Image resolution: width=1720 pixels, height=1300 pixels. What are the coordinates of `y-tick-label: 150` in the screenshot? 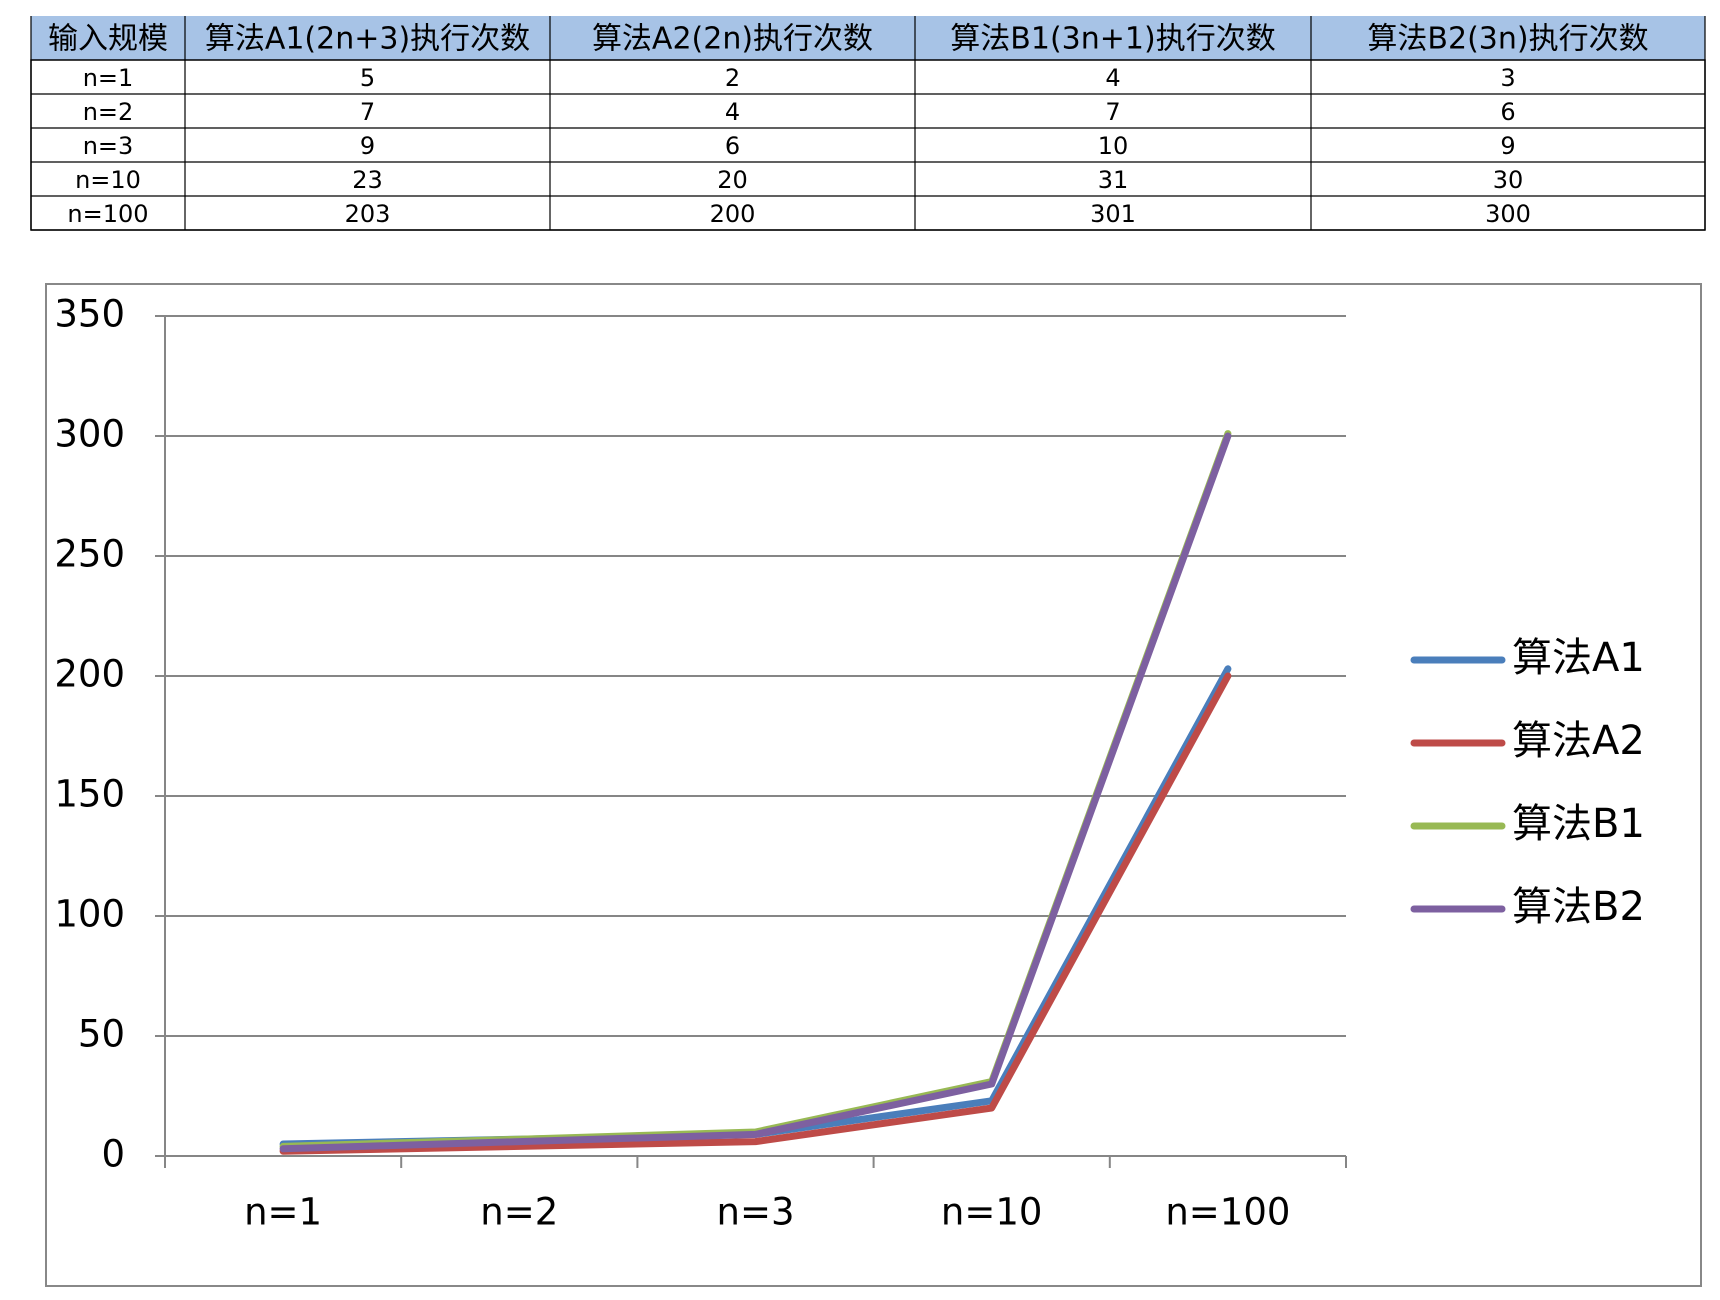 It's located at (89, 794).